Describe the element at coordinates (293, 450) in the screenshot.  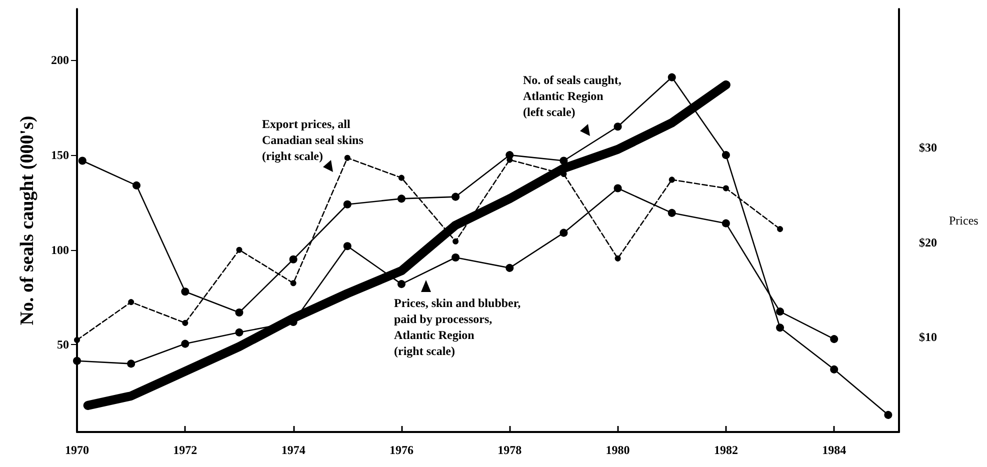
I see `x-tick-label: 1974` at that location.